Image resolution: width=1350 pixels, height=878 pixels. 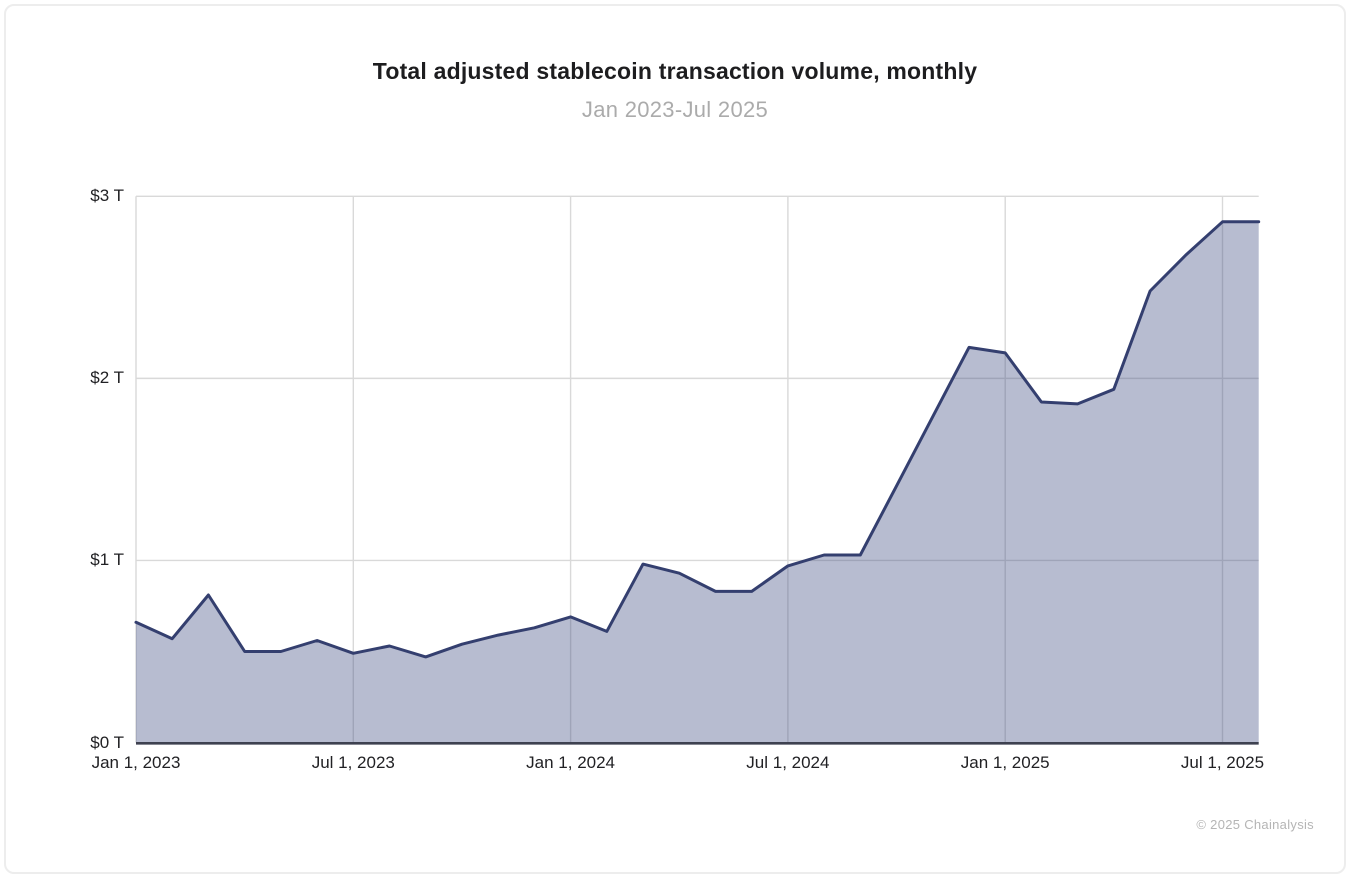 I want to click on x-tick-label: Jul 1, 2025, so click(x=1222, y=762).